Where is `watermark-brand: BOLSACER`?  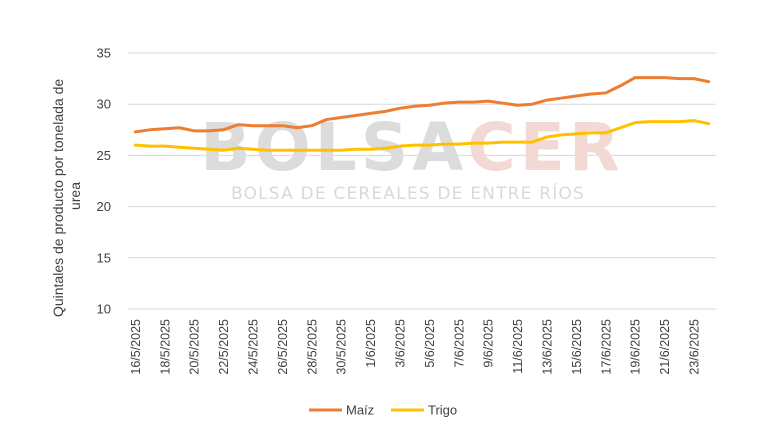
watermark-brand: BOLSACER is located at coordinates (411, 147).